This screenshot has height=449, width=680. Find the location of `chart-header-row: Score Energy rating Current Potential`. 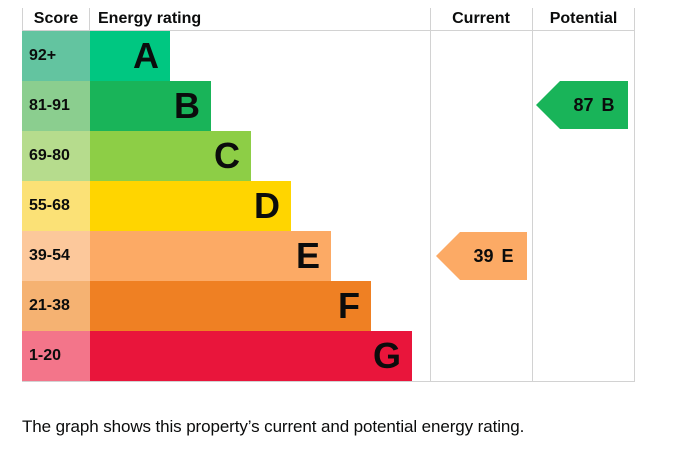

chart-header-row: Score Energy rating Current Potential is located at coordinates (328, 19).